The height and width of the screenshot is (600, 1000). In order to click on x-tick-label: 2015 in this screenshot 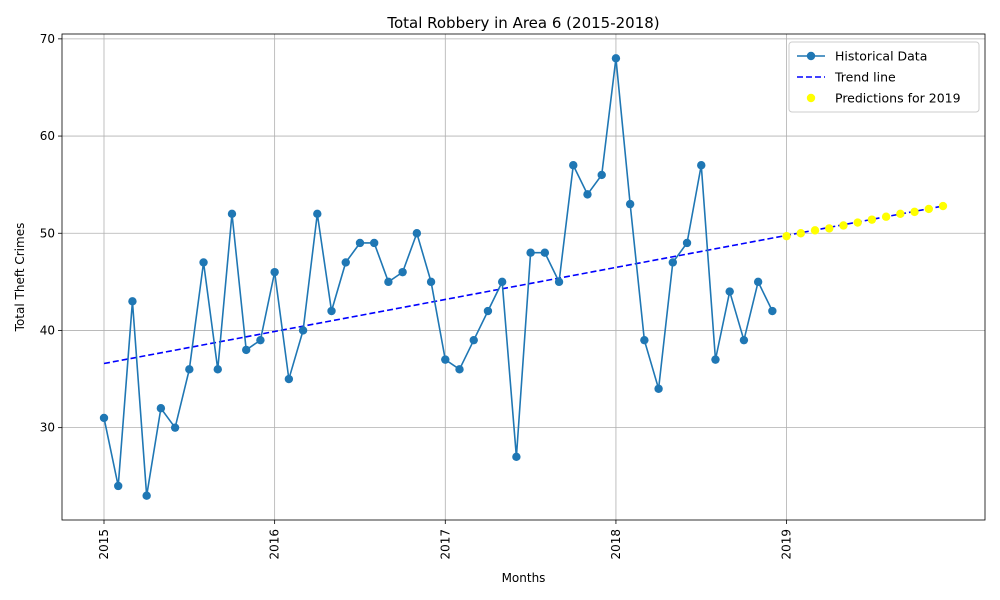, I will do `click(104, 544)`.